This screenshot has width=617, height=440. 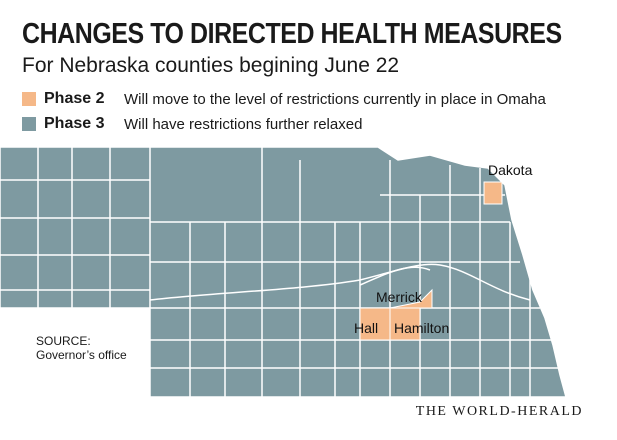 I want to click on label-hamilton: Hamilton, so click(x=421, y=328).